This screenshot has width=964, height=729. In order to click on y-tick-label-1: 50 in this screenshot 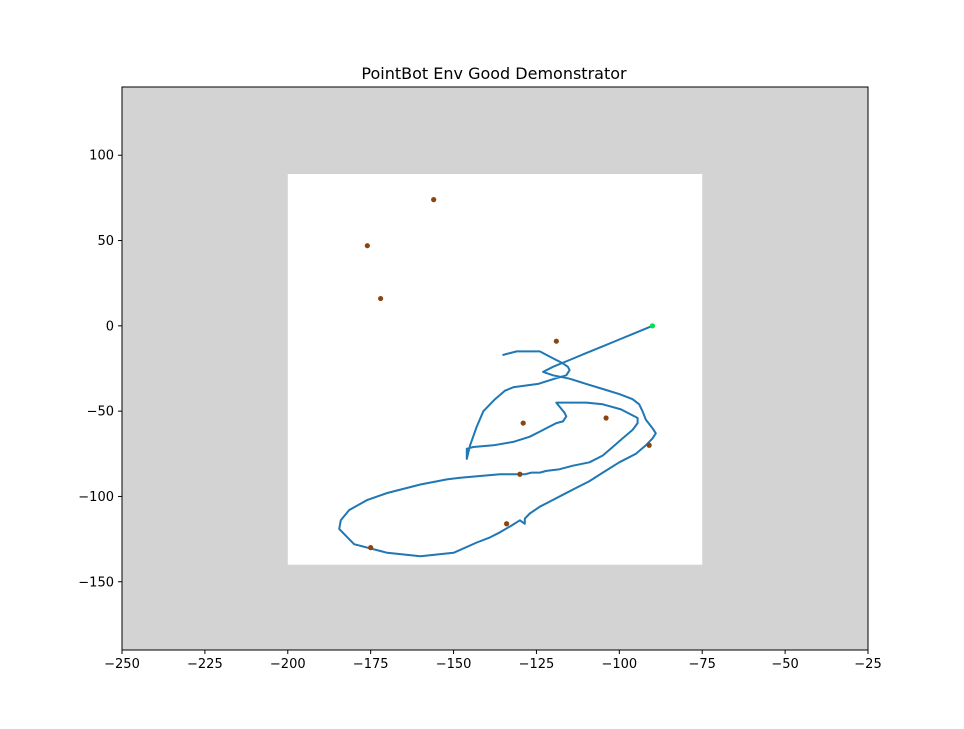, I will do `click(105, 241)`.